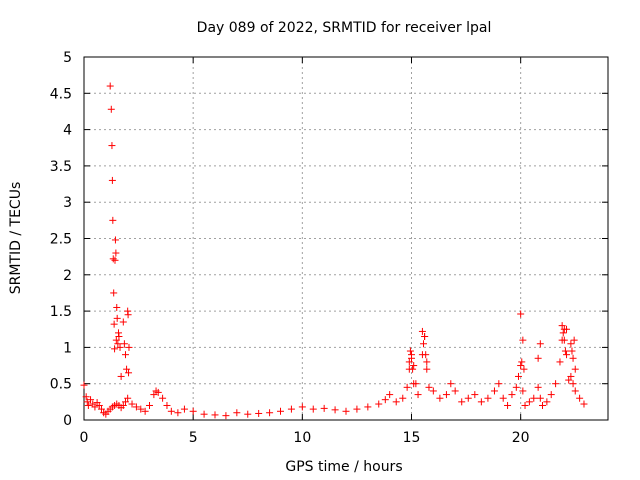 The height and width of the screenshot is (480, 640). Describe the element at coordinates (61, 240) in the screenshot. I see `y-tick-label: 2.5` at that location.